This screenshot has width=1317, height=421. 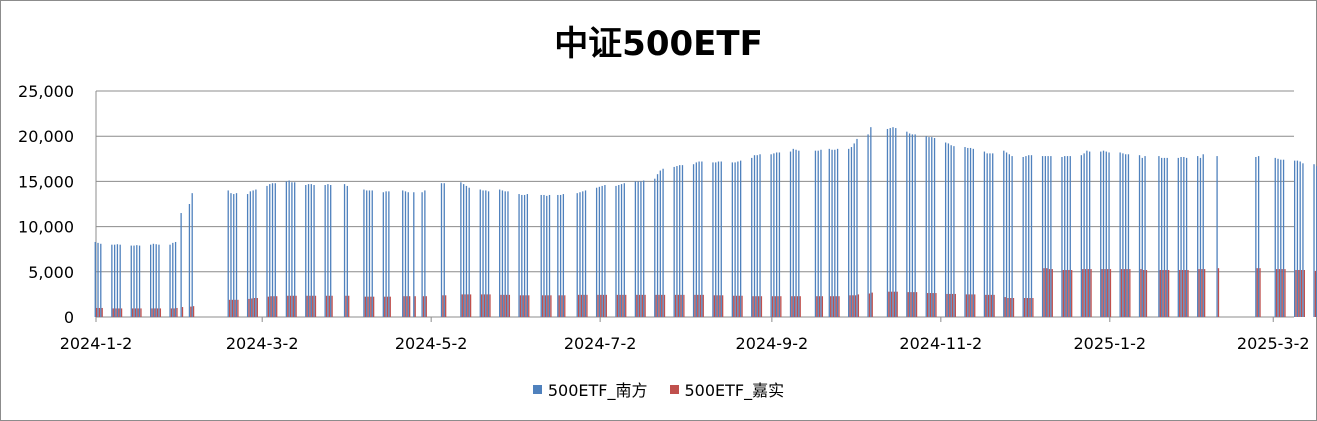 What do you see at coordinates (1109, 343) in the screenshot?
I see `x-tick-label: 2025-1-2` at bounding box center [1109, 343].